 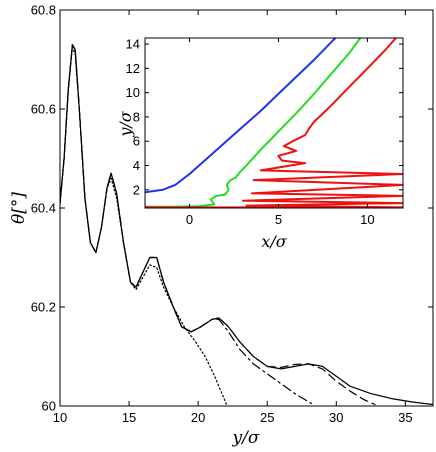 I want to click on inset-y-tick-label: 6, so click(x=136, y=141).